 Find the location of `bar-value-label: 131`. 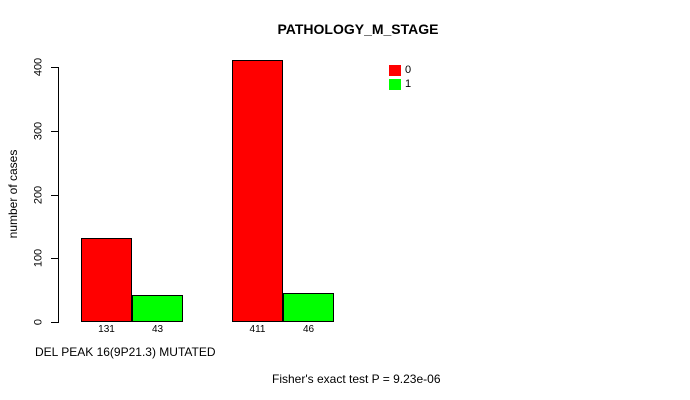

bar-value-label: 131 is located at coordinates (106, 329).